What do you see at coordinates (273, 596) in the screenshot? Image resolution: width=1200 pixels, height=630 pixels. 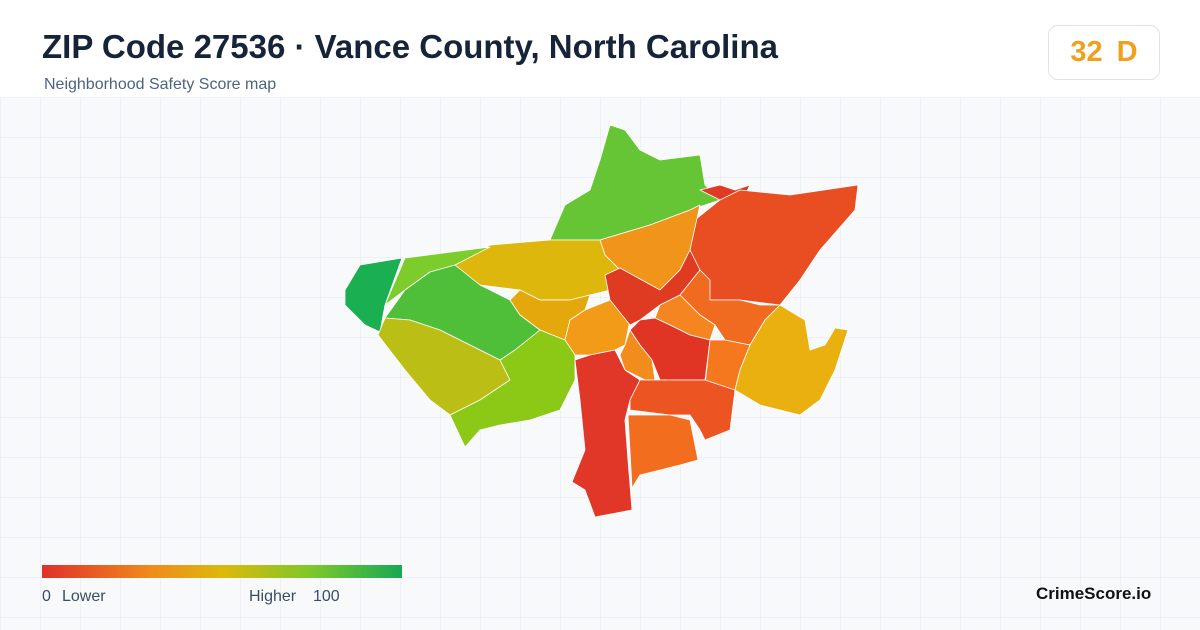 I see `legend-max-label: Higher` at bounding box center [273, 596].